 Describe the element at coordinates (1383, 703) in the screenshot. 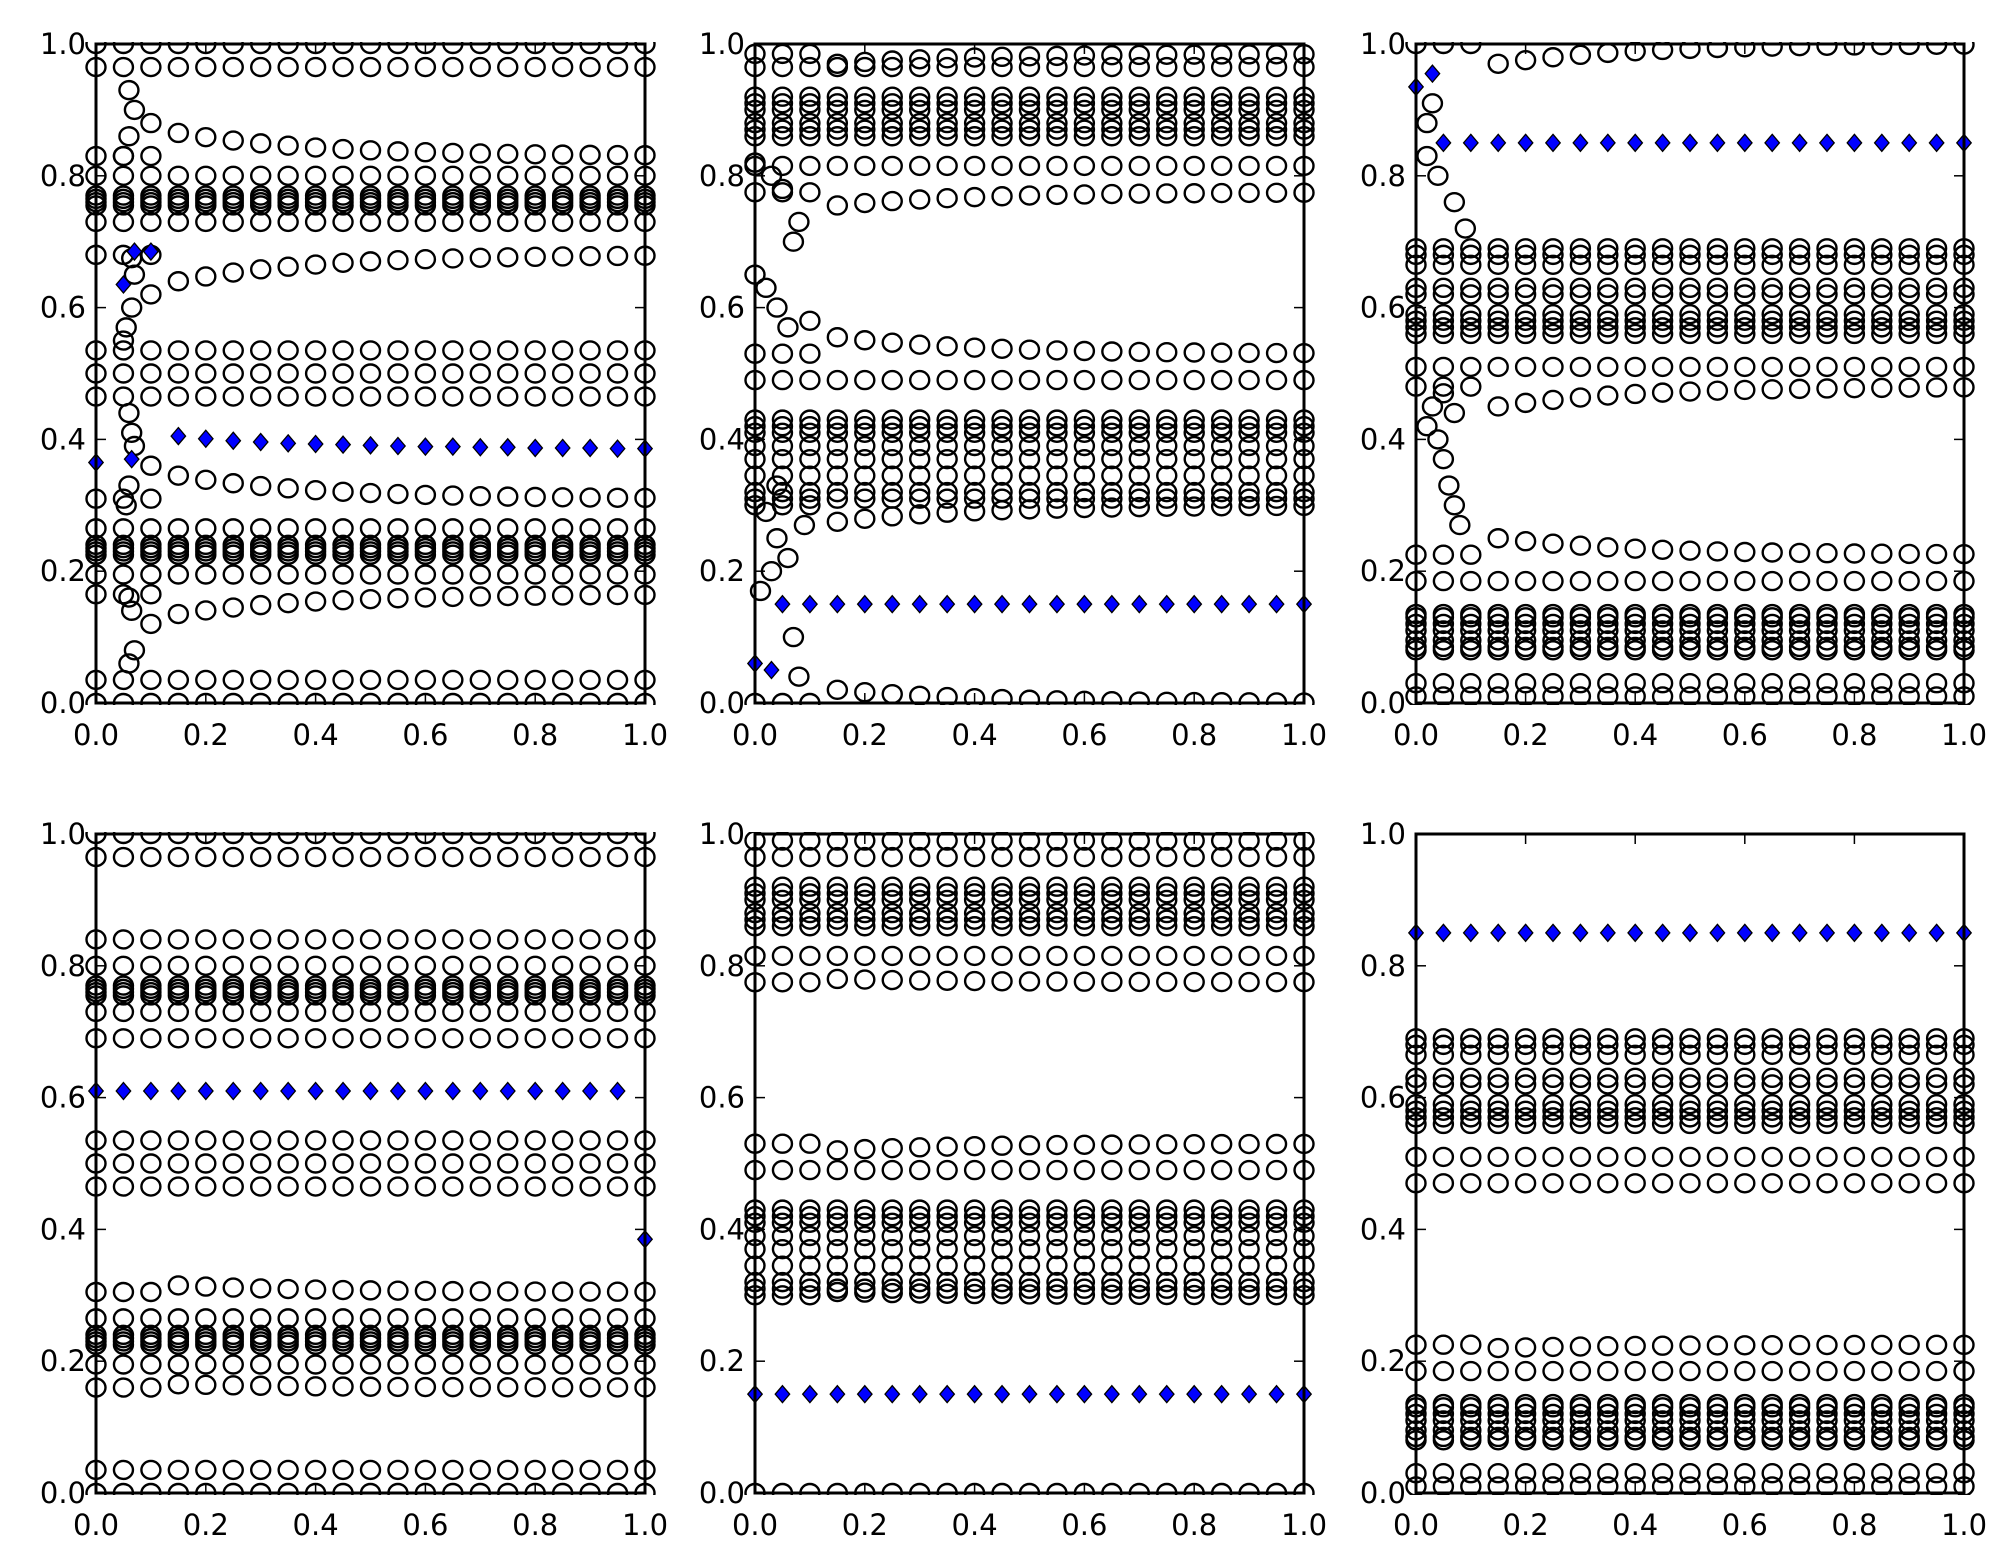

I see `y-tick-label: 0.0` at that location.